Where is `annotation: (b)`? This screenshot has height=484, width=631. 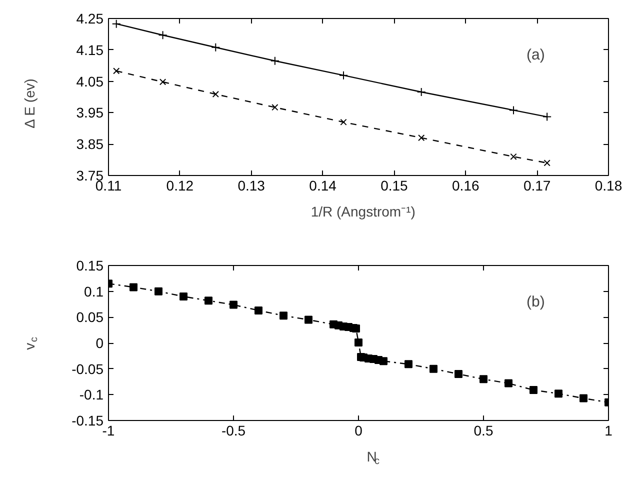
annotation: (b) is located at coordinates (535, 302).